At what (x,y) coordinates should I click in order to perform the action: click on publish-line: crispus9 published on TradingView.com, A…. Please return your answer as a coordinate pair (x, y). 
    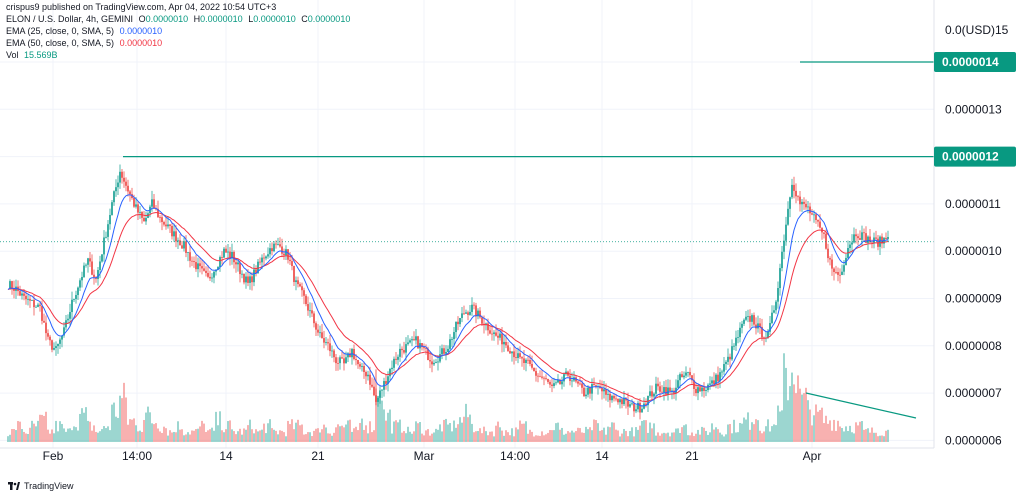
    Looking at the image, I should click on (141, 7).